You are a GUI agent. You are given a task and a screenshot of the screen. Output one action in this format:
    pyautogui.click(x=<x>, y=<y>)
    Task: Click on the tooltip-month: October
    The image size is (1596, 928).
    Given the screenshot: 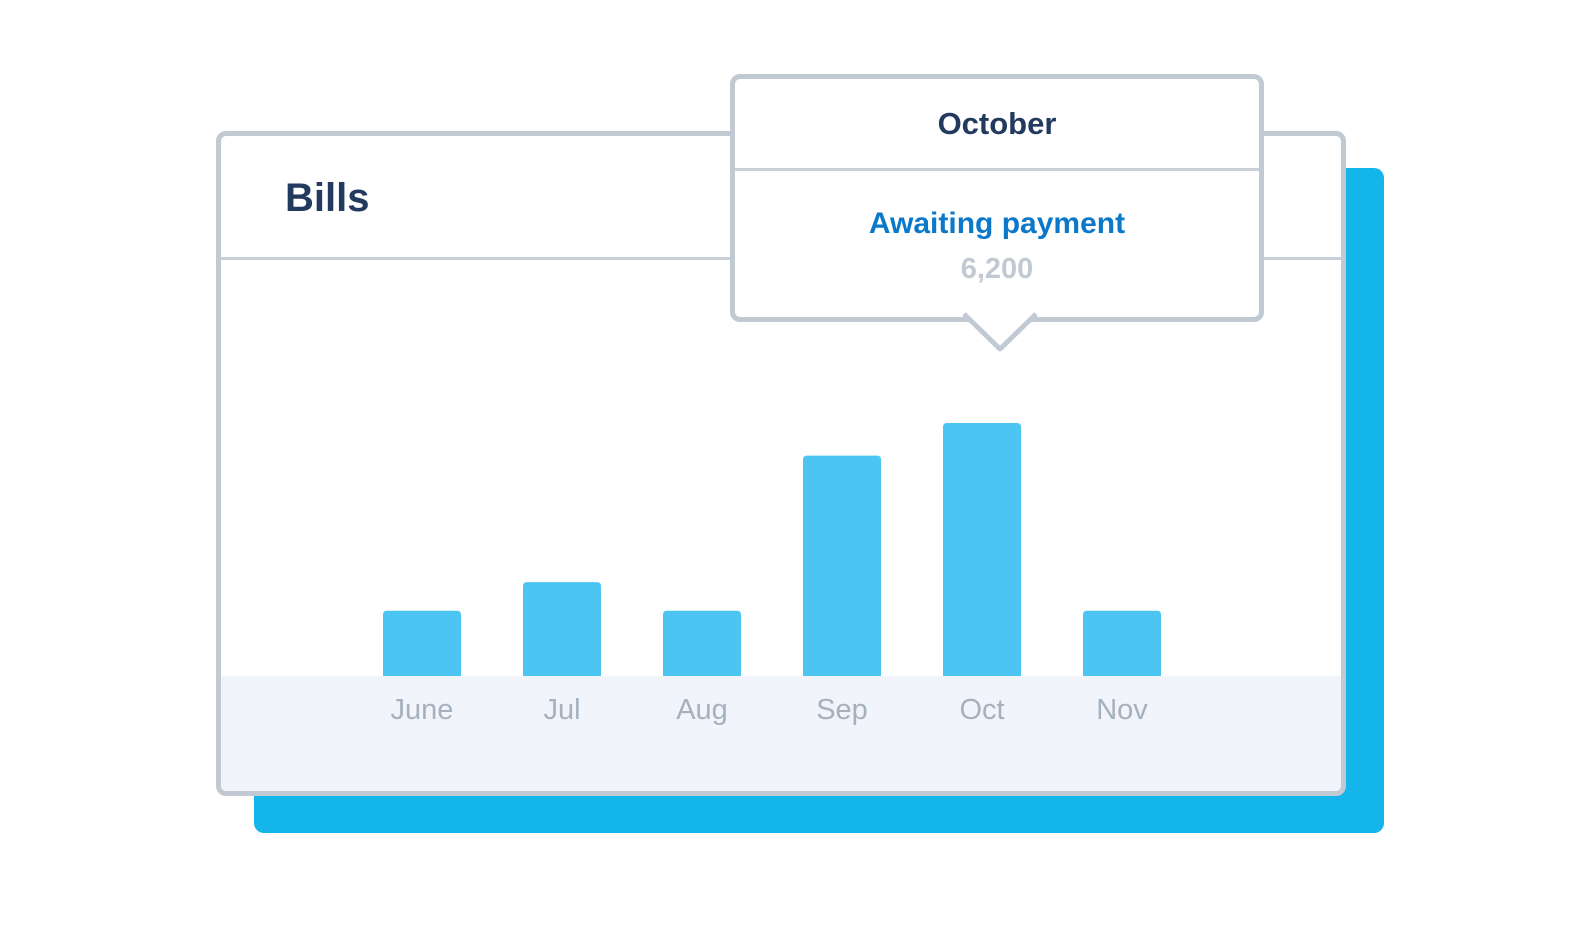 What is the action you would take?
    pyautogui.click(x=997, y=123)
    